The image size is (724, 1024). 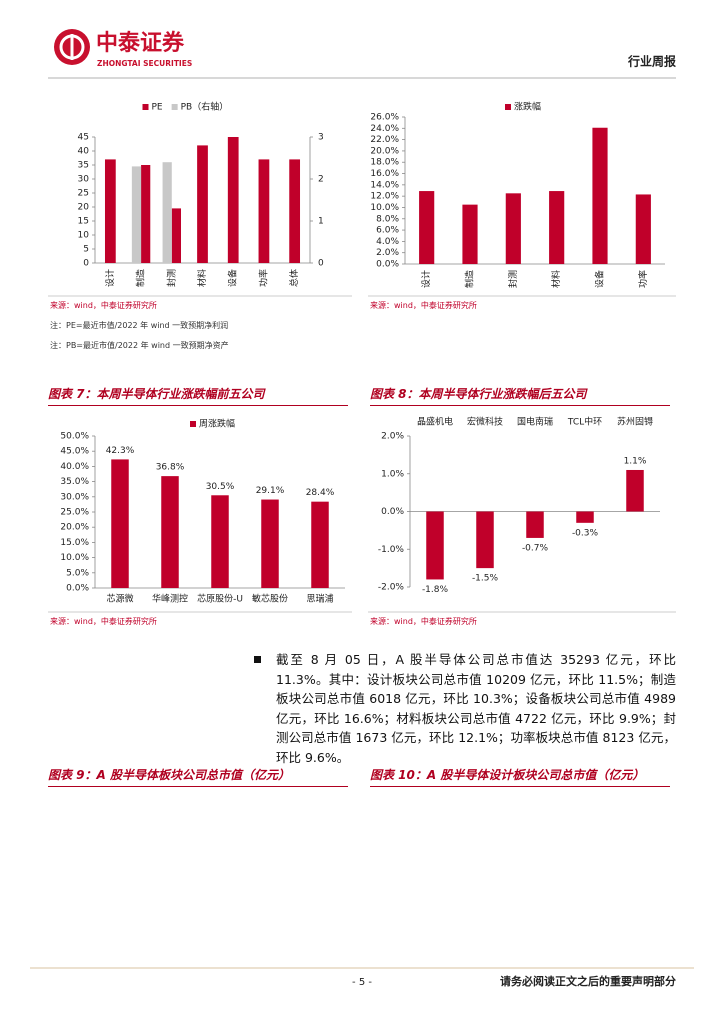 What do you see at coordinates (139, 325) in the screenshot?
I see `note: 注：PE=最近市值/2022 年 wind 一致预期净利润` at bounding box center [139, 325].